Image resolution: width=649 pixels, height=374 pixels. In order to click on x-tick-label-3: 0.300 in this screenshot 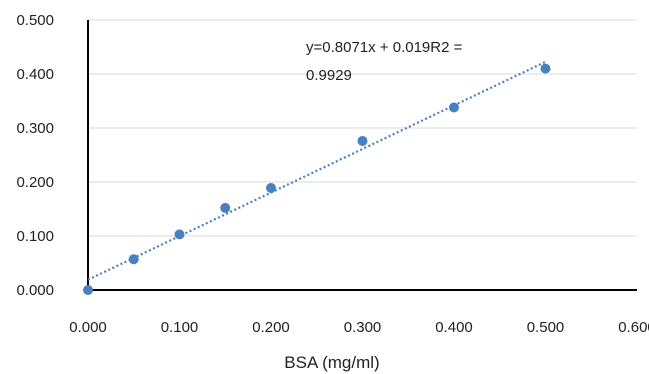, I will do `click(363, 327)`.